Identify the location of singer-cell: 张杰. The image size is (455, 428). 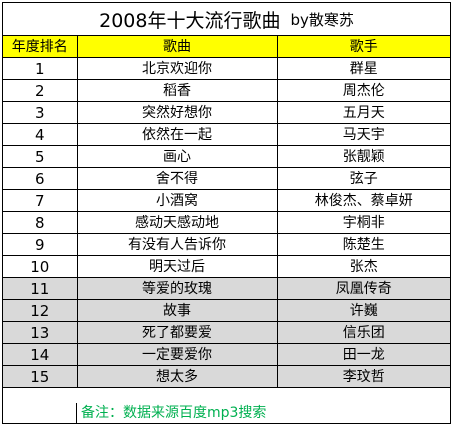
(363, 266).